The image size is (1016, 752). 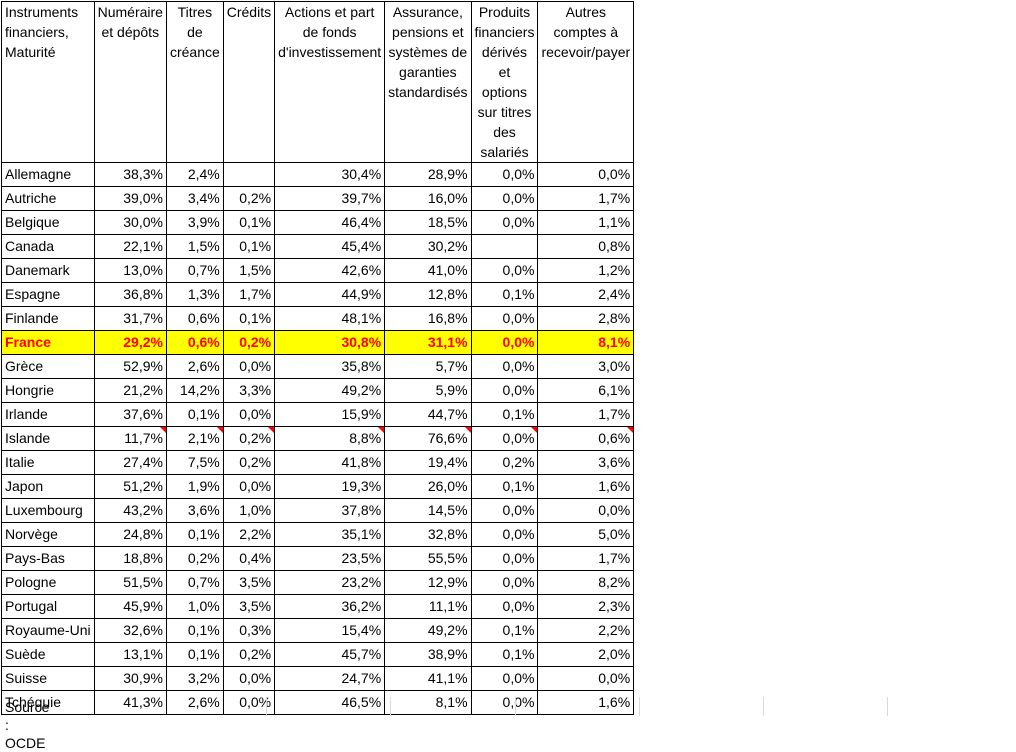 I want to click on country-cell: Portugal, so click(x=48, y=606).